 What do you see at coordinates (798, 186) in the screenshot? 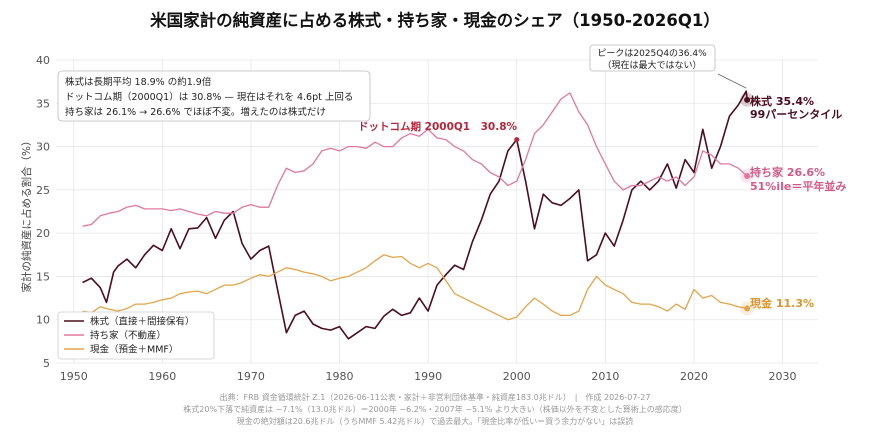
I see `housing-end-sublabel: 51%ile＝平年並み` at bounding box center [798, 186].